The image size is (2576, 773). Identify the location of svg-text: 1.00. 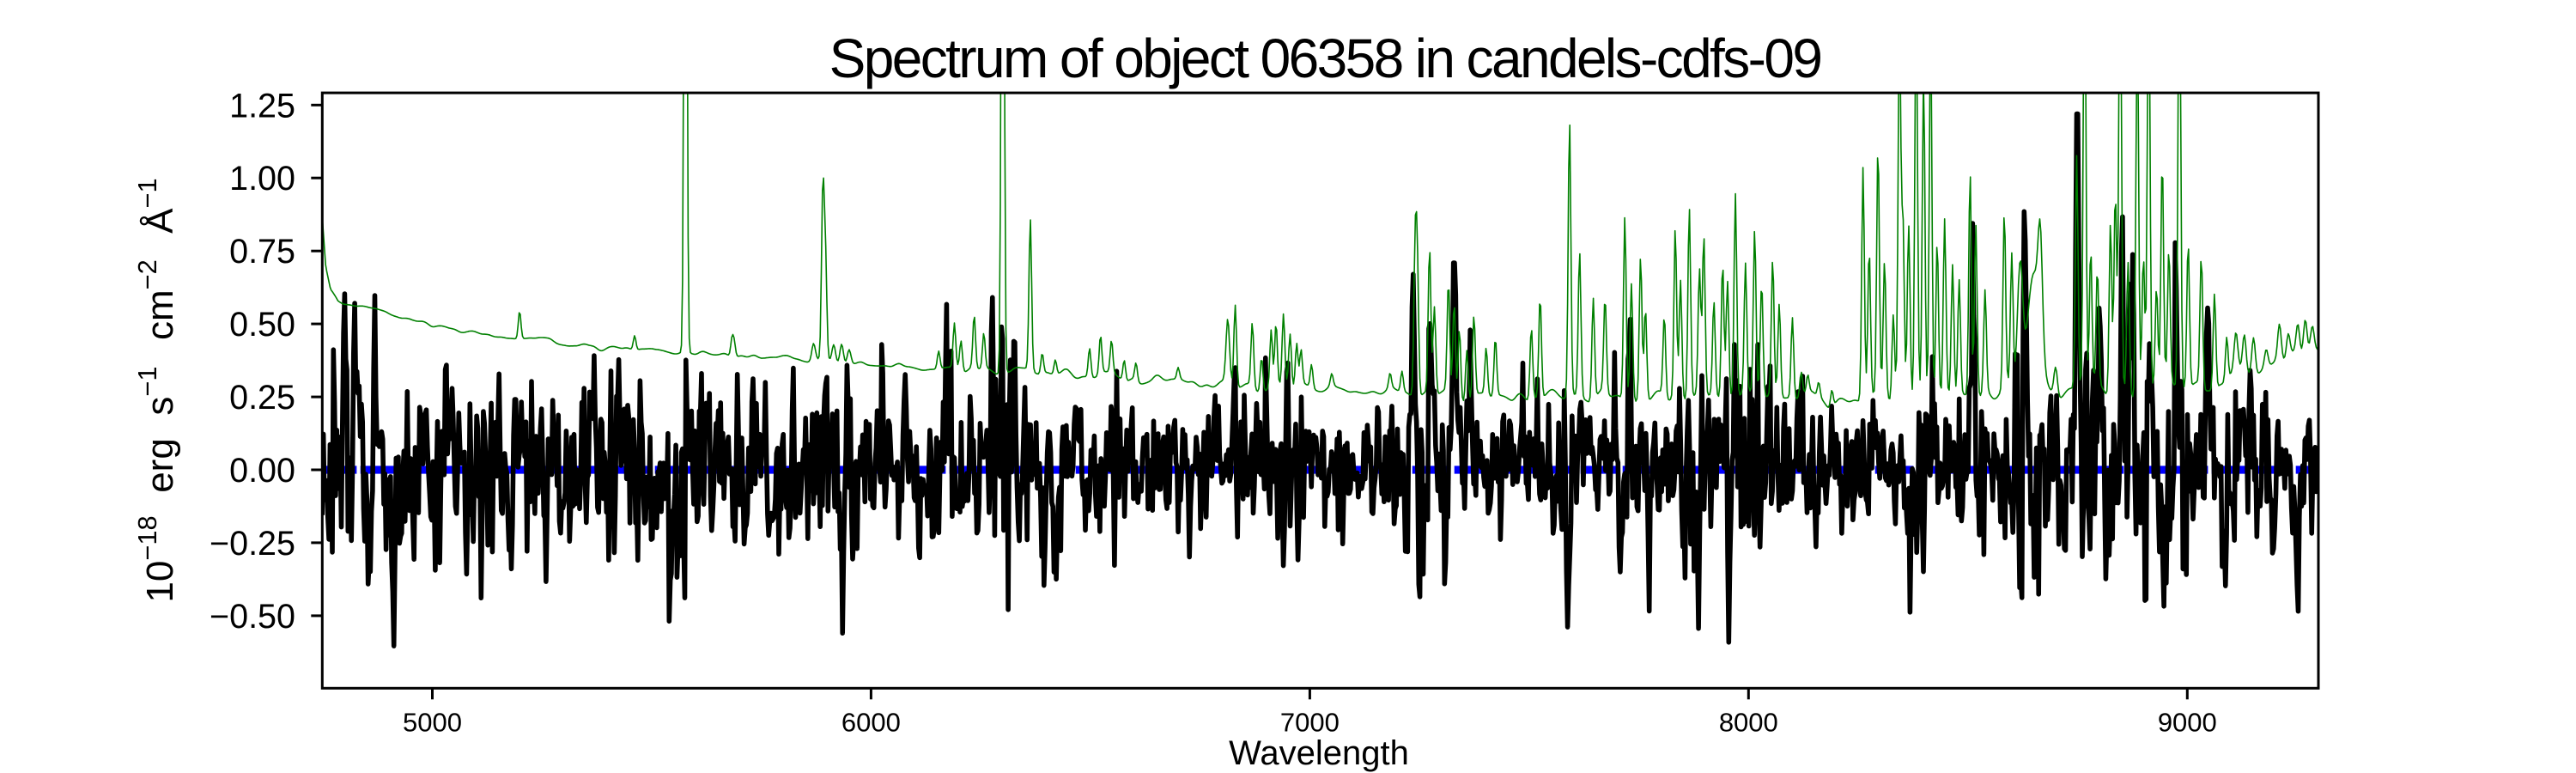
(262, 179).